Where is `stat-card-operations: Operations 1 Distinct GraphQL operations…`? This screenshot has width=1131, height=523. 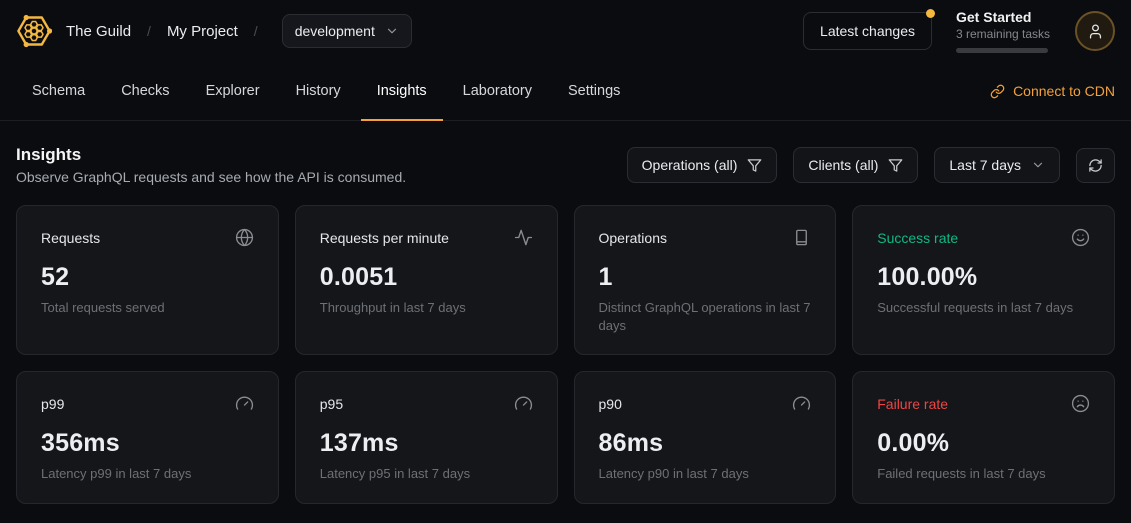
stat-card-operations: Operations 1 Distinct GraphQL operations… is located at coordinates (705, 280).